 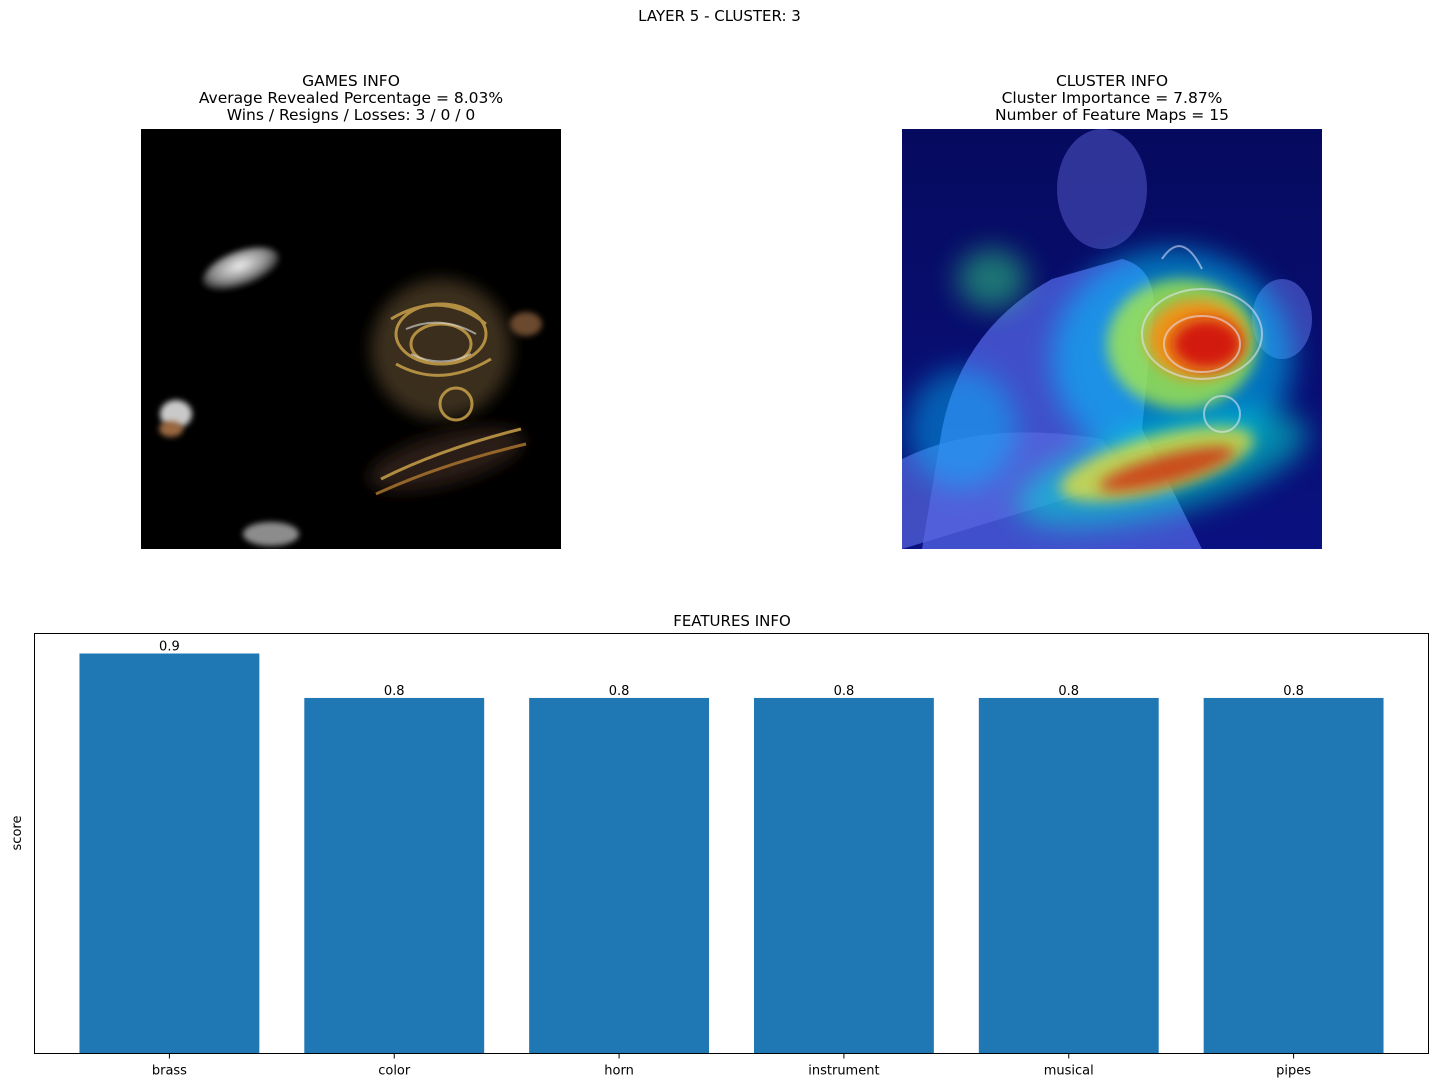 I want to click on cluster-info-title: CLUSTER INFO, so click(x=1112, y=81).